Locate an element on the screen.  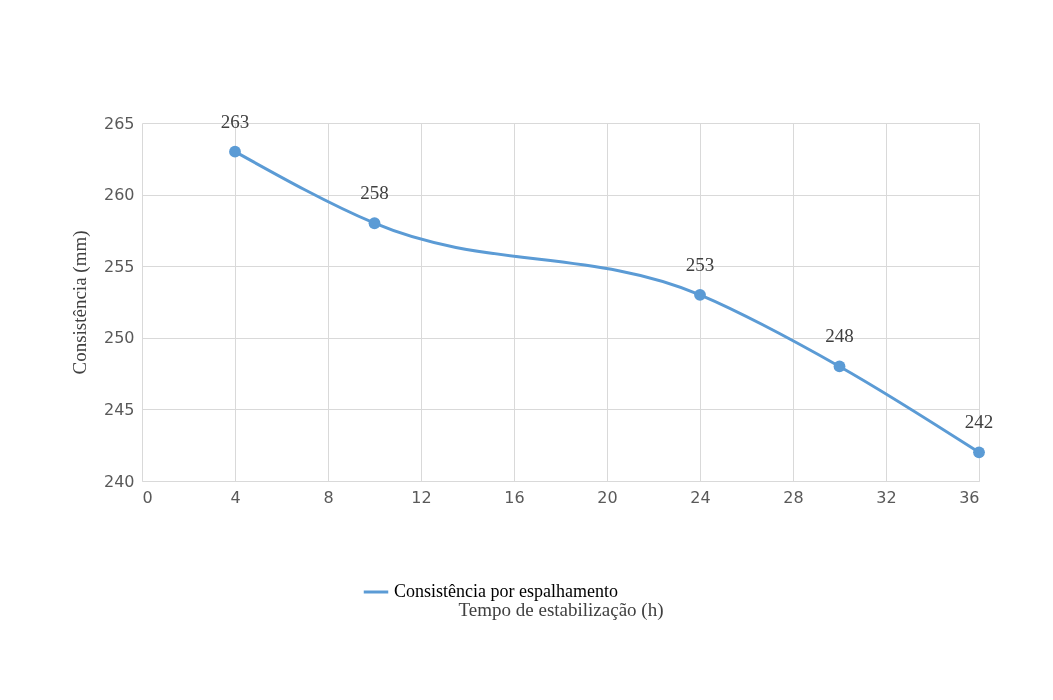
legend-label: Consistência por espalhamento is located at coordinates (506, 591).